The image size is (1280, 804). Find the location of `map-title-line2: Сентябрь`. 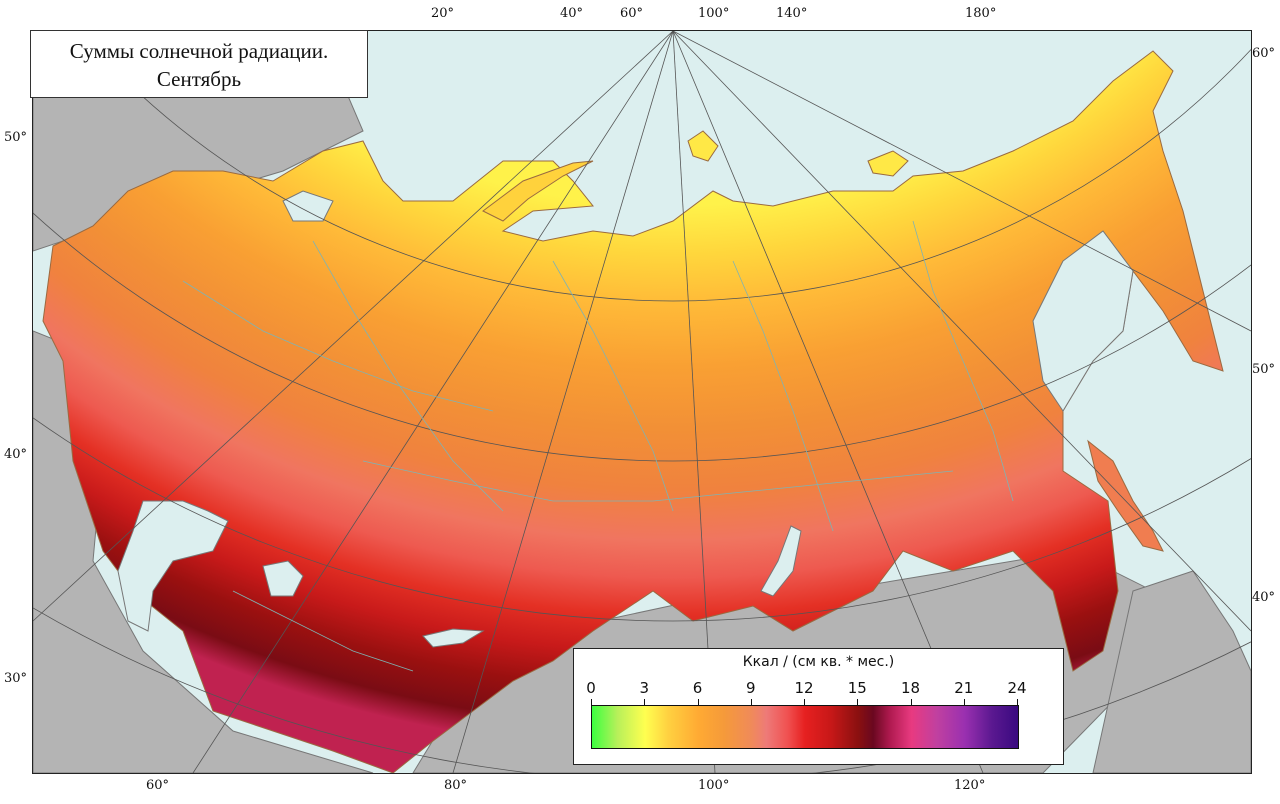

map-title-line2: Сентябрь is located at coordinates (199, 79).